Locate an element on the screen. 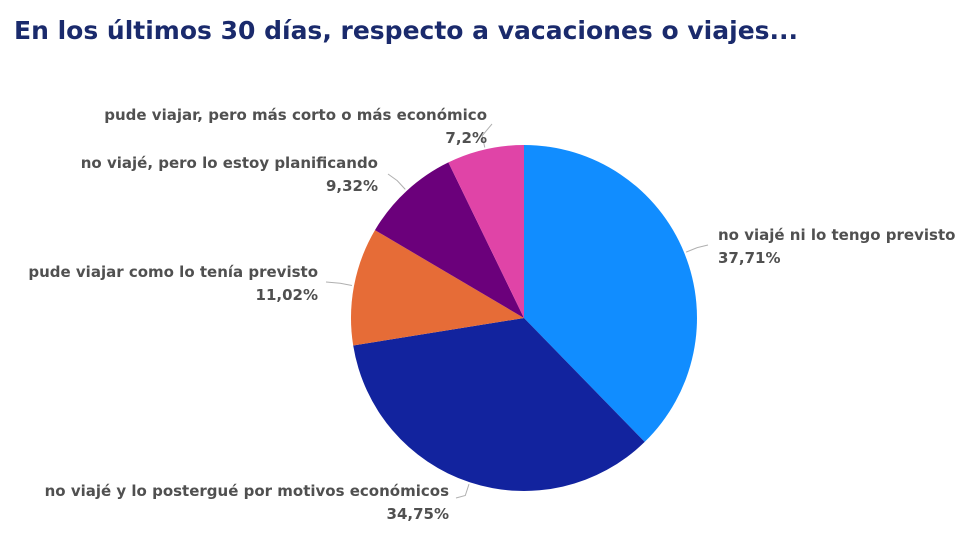 Image resolution: width=974 pixels, height=557 pixels. slice-value-label: 7,2% is located at coordinates (466, 138).